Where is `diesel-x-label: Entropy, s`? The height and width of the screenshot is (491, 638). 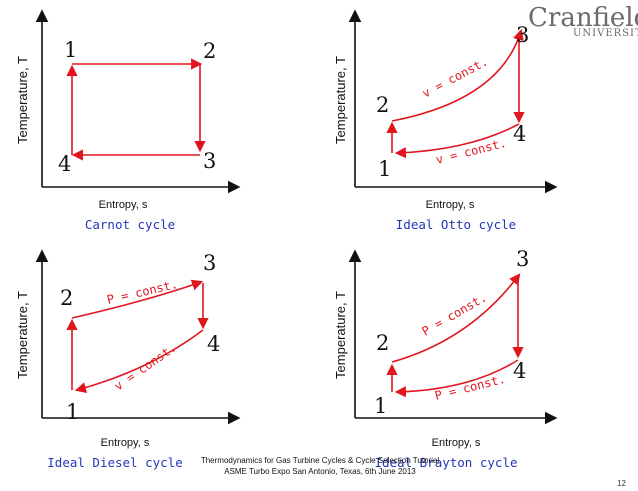 diesel-x-label: Entropy, s is located at coordinates (125, 443).